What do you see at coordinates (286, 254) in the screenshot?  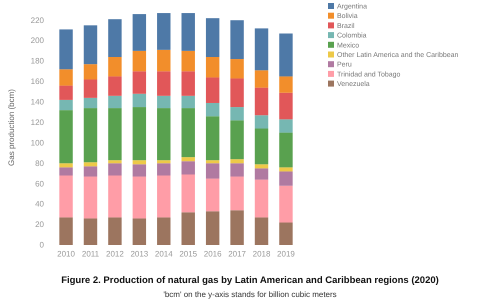 I see `x-tick-label: 2019` at bounding box center [286, 254].